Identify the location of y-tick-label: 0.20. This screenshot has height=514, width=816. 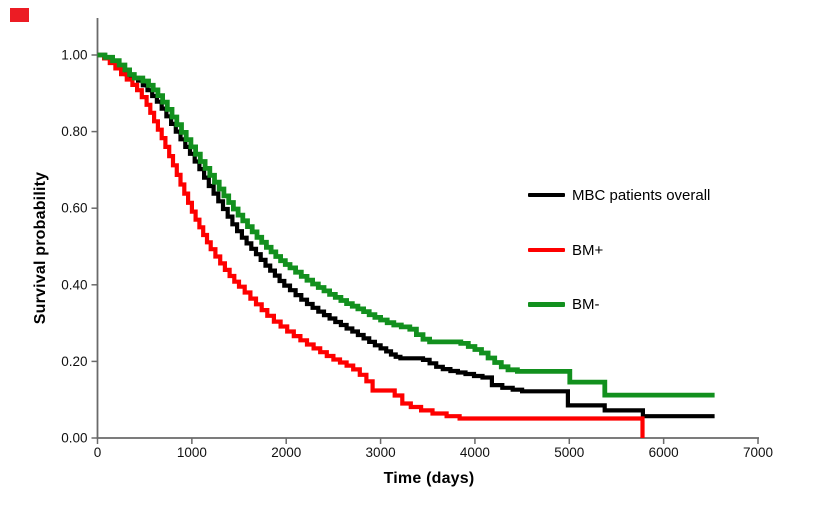
(74, 361).